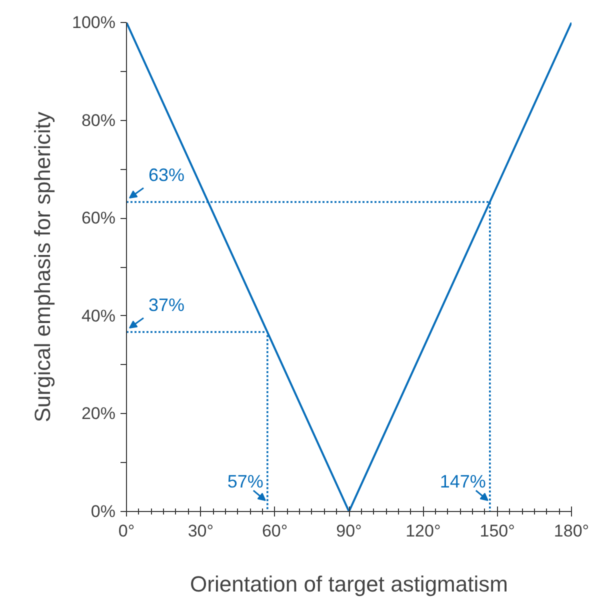  Describe the element at coordinates (463, 482) in the screenshot. I see `annotation: 147%` at that location.